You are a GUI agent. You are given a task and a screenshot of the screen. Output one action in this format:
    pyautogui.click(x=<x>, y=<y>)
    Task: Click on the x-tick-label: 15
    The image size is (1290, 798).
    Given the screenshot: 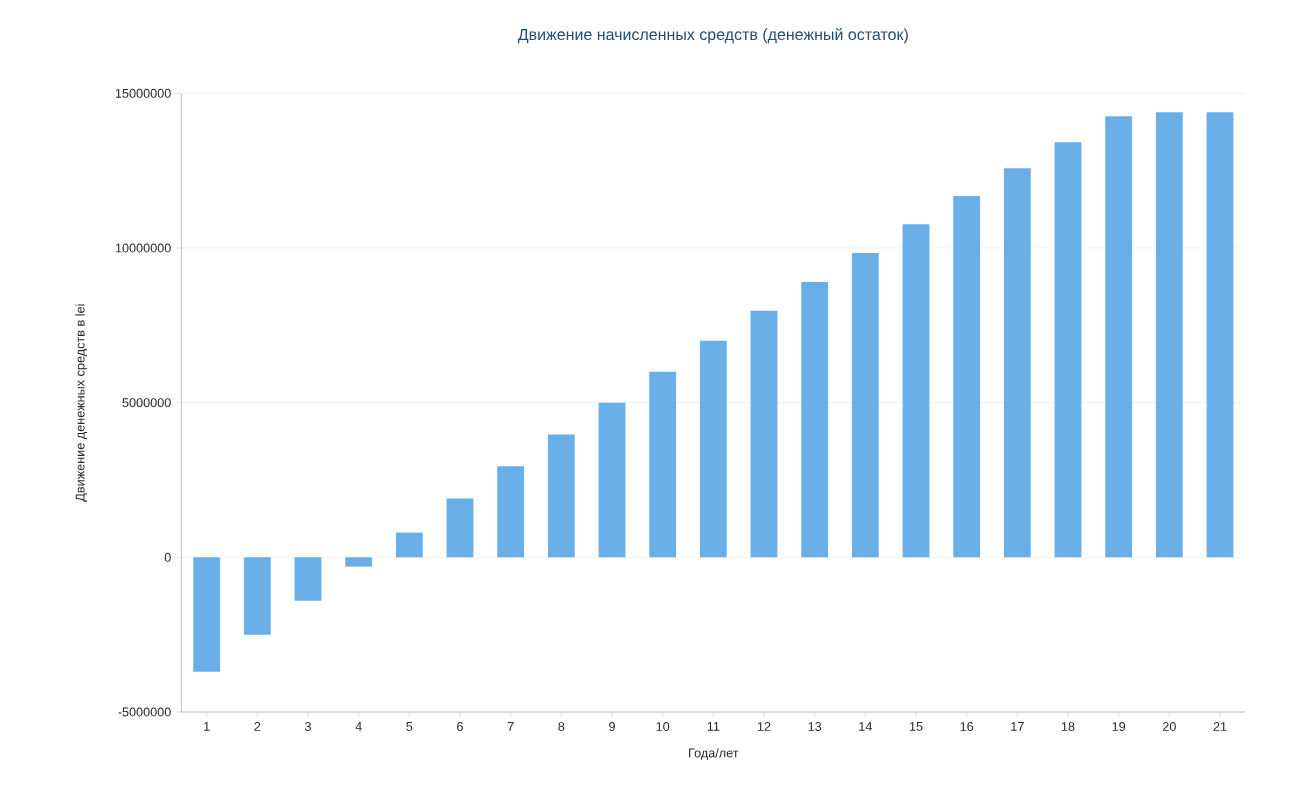 What is the action you would take?
    pyautogui.click(x=916, y=726)
    